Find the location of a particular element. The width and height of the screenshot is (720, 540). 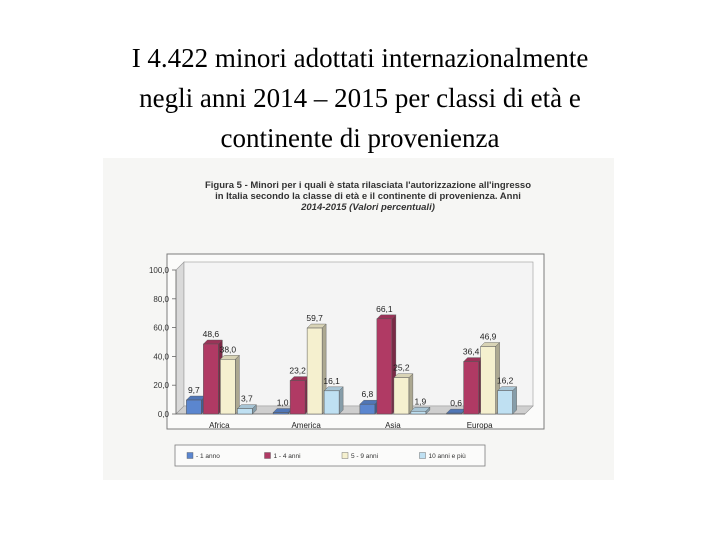

category-label: America is located at coordinates (306, 425).